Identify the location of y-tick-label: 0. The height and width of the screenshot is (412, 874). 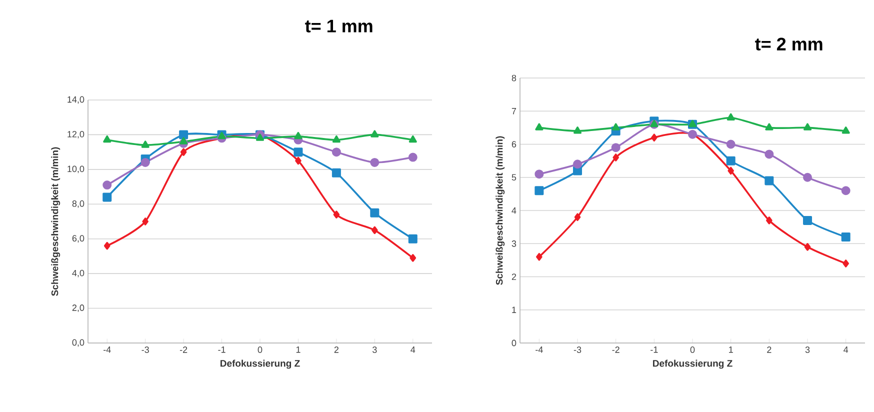
(514, 343).